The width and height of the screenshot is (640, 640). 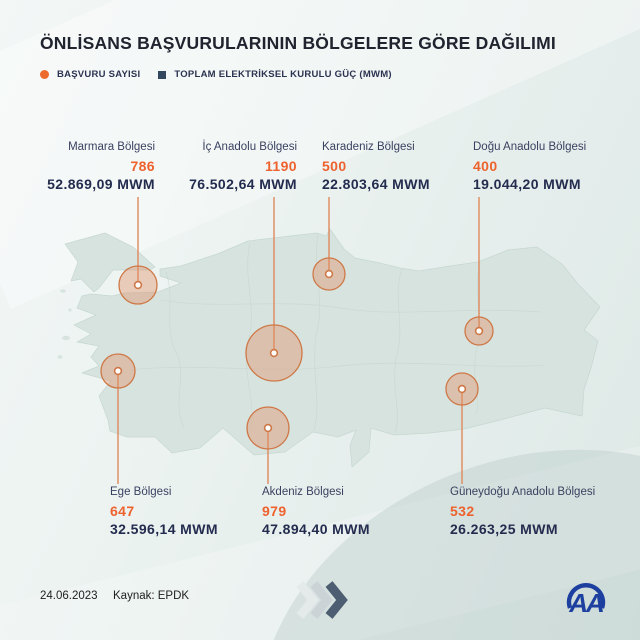 I want to click on thrace-shape, so click(x=110, y=262).